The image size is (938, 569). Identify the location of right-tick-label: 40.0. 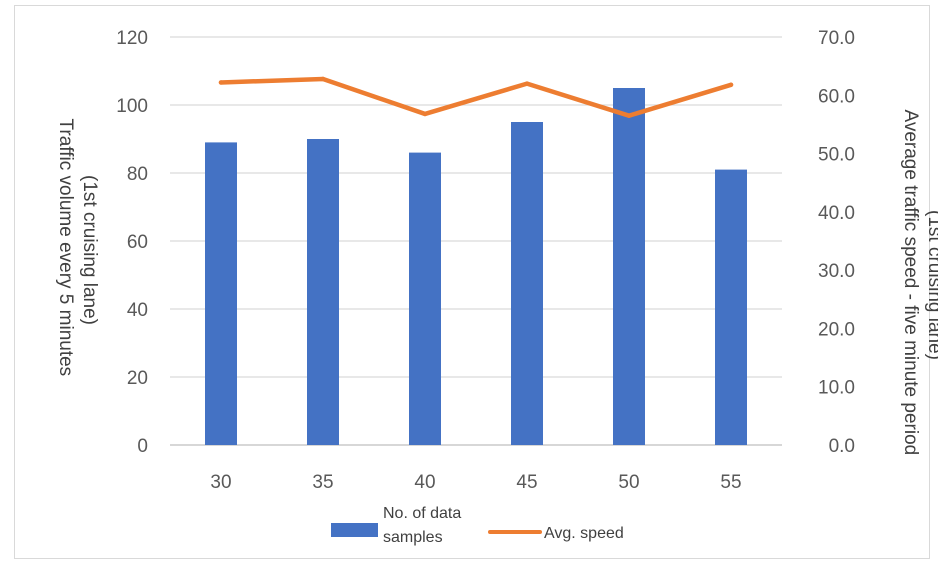
(836, 213).